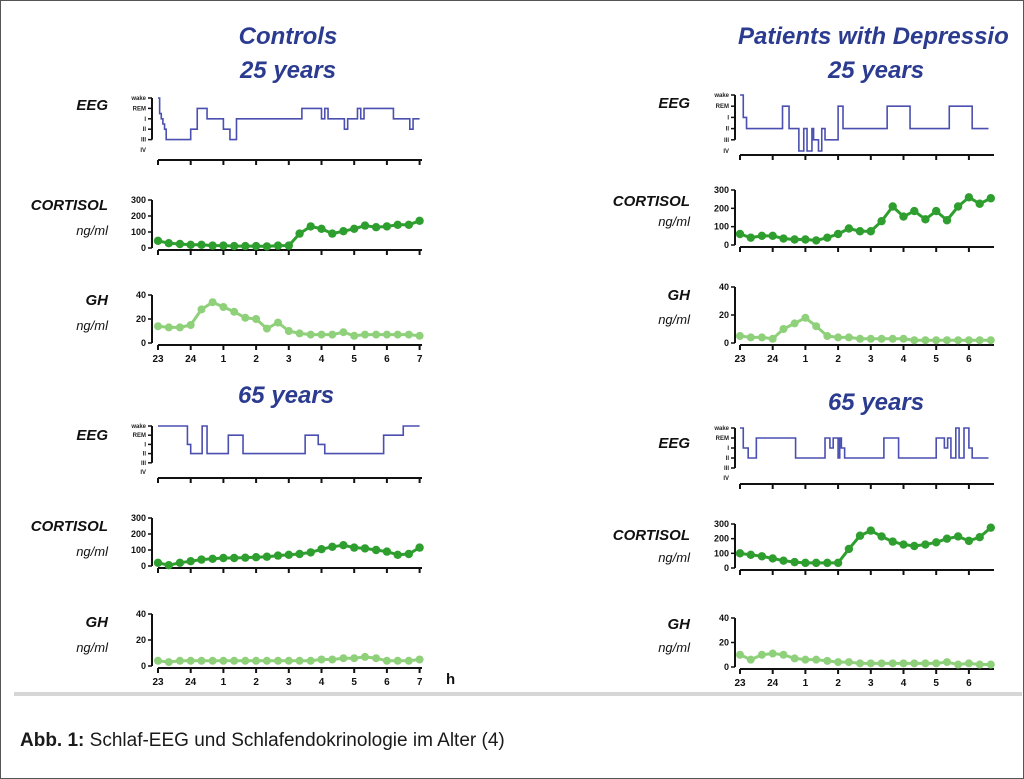  Describe the element at coordinates (92, 230) in the screenshot. I see `cortisol-unit: ng/ml` at that location.